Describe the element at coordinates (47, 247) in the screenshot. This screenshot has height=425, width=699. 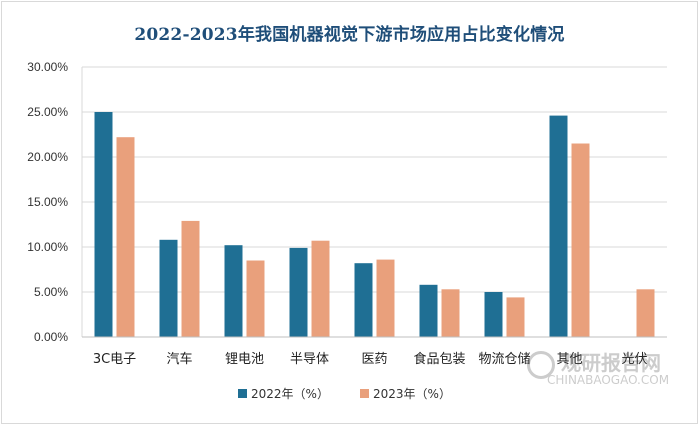
I see `y-tick-label: 10.00%` at that location.